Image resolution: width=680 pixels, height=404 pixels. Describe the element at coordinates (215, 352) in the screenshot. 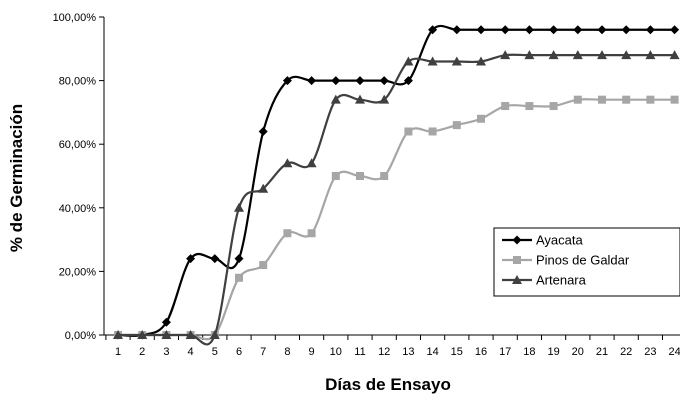

I see `x-tick-label: 5` at that location.